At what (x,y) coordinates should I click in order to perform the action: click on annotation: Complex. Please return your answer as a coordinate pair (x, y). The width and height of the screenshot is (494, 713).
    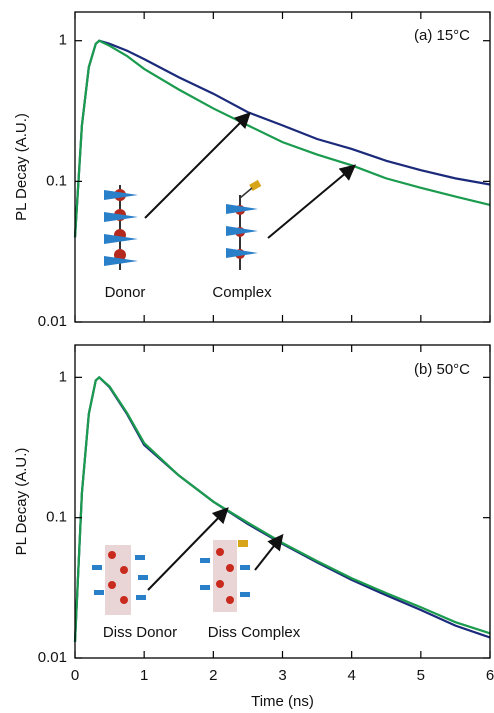
    Looking at the image, I should click on (242, 292).